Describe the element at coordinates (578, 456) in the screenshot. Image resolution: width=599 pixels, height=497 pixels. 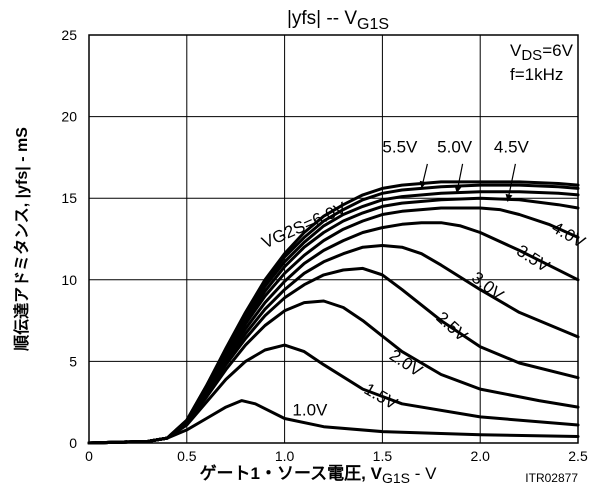
I see `x-tick-label: 2.5` at that location.